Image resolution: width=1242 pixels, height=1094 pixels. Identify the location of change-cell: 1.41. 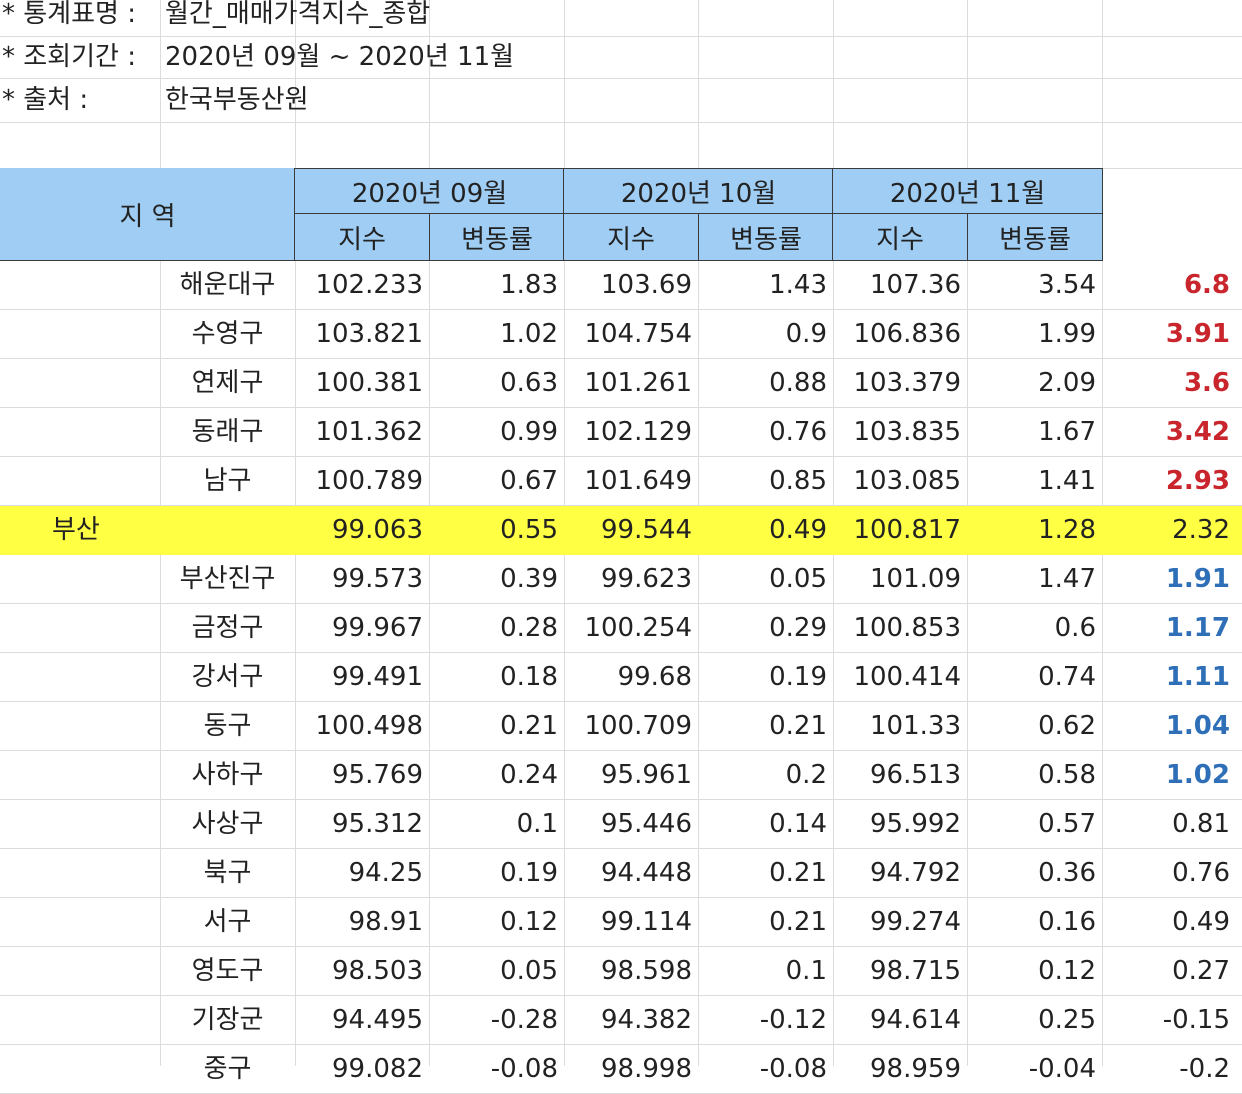
(1067, 481).